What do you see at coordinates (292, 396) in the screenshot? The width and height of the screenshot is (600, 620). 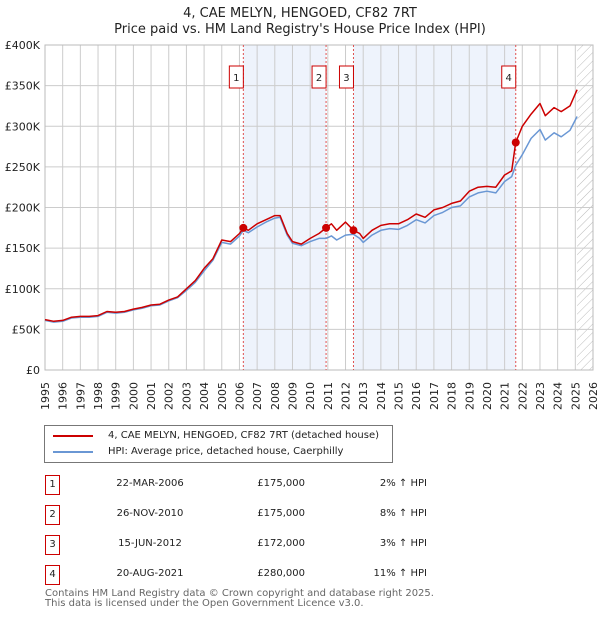 I see `x-tick-label: 2009` at bounding box center [292, 396].